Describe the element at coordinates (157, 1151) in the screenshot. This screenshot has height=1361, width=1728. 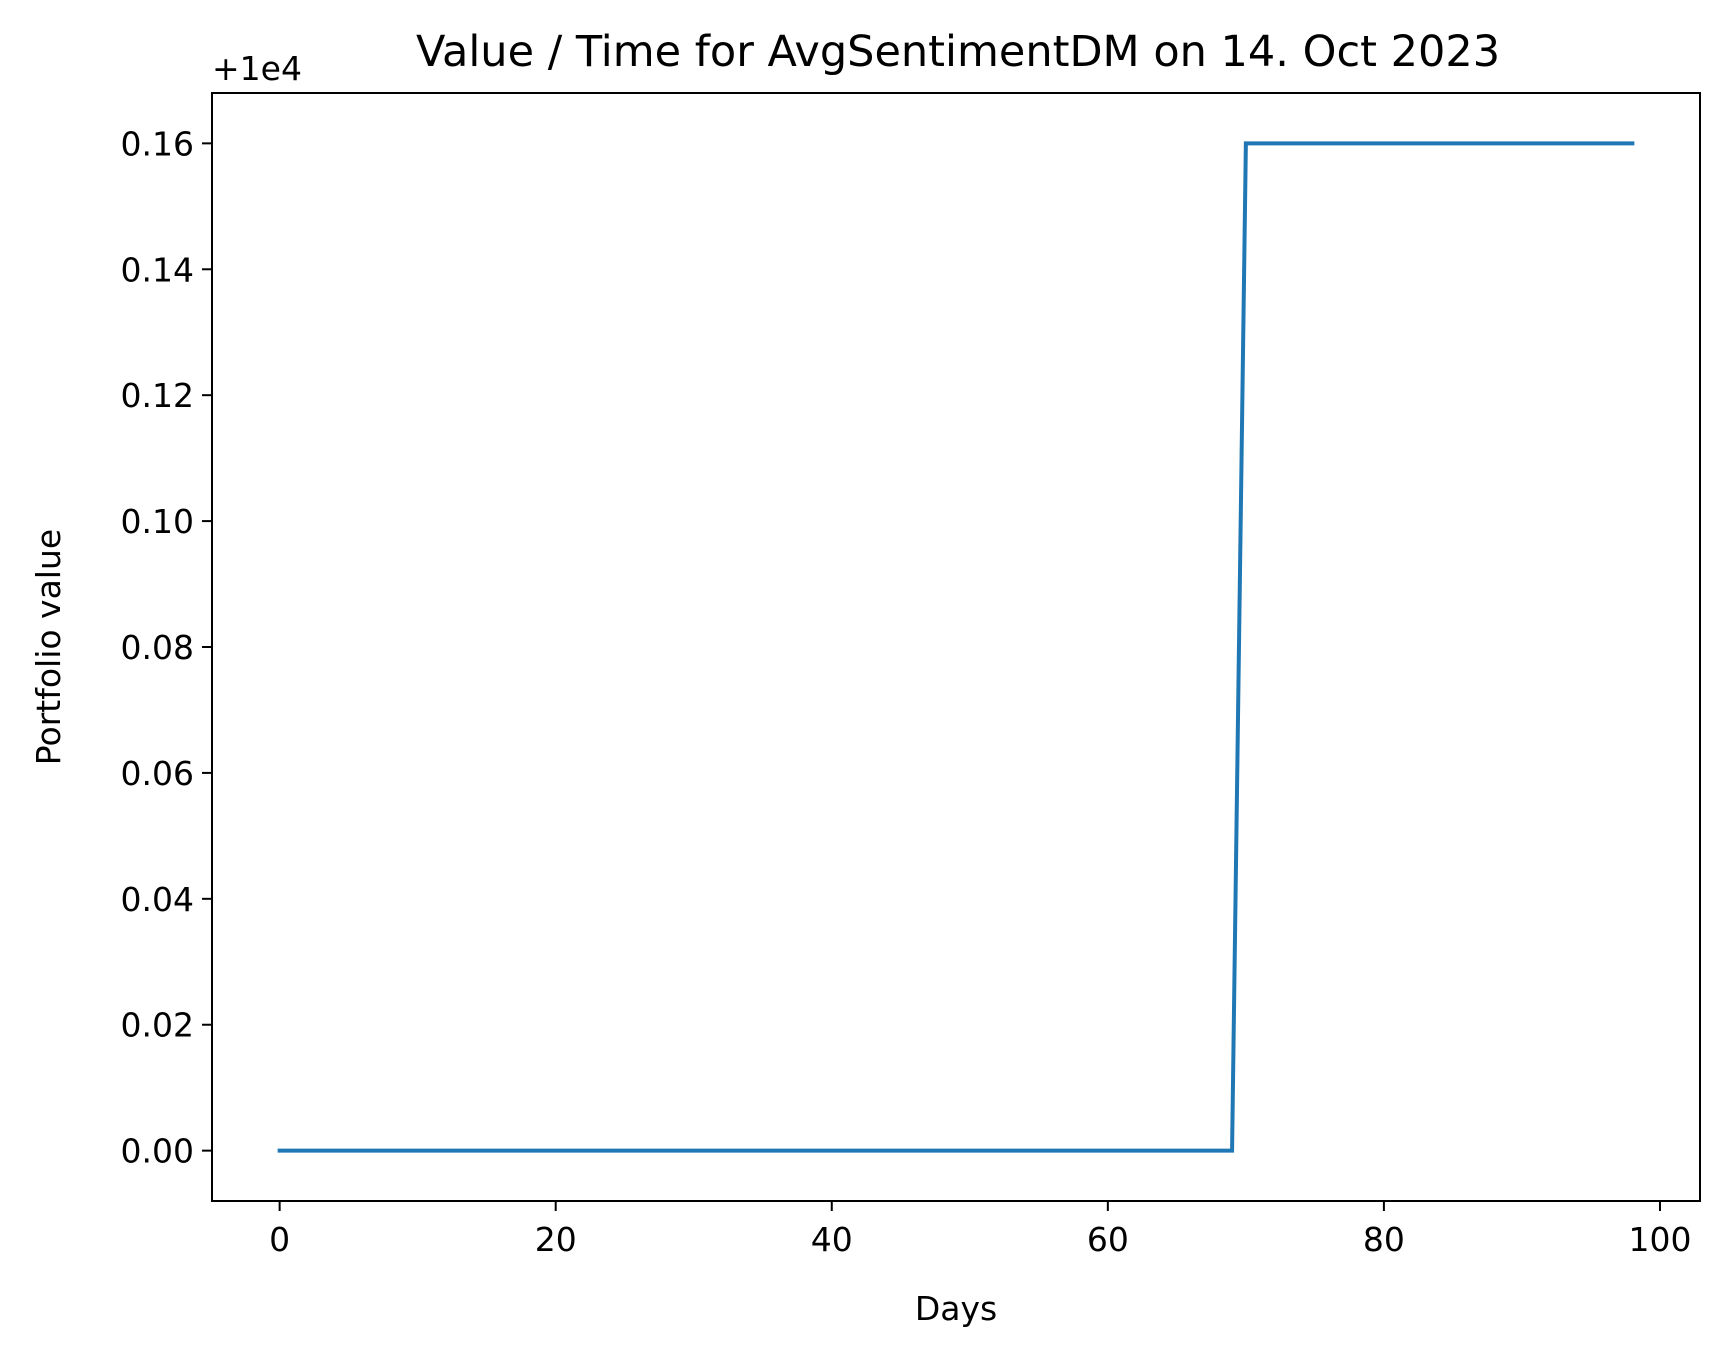
I see `y-tick-label: 0.00` at that location.